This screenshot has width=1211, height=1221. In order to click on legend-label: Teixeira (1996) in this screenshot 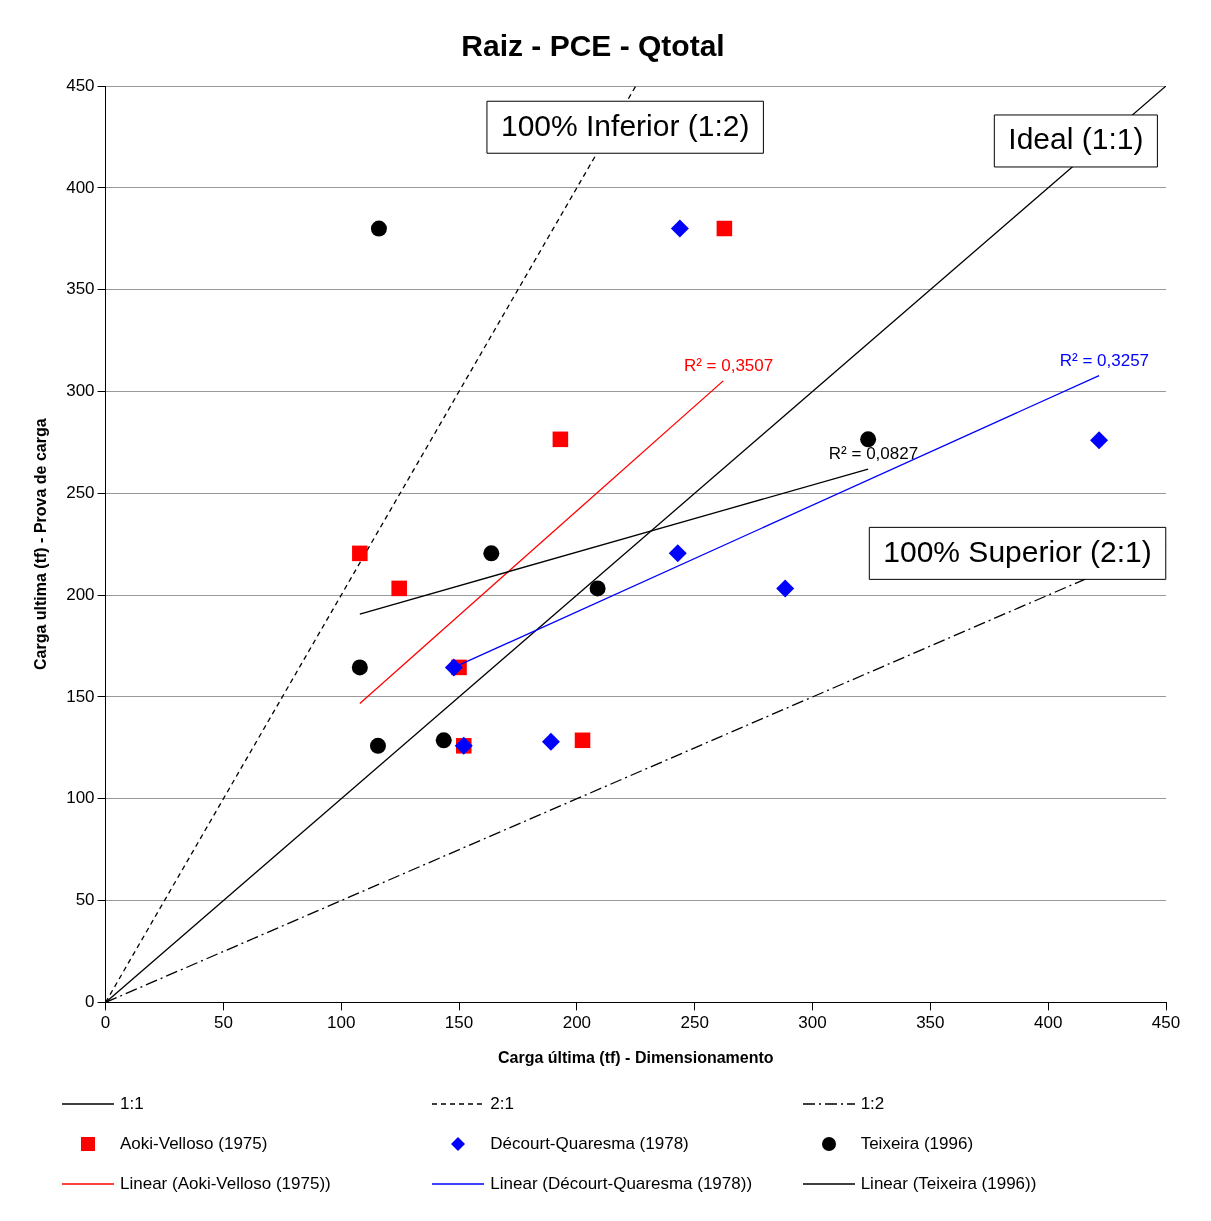, I will do `click(917, 1144)`.